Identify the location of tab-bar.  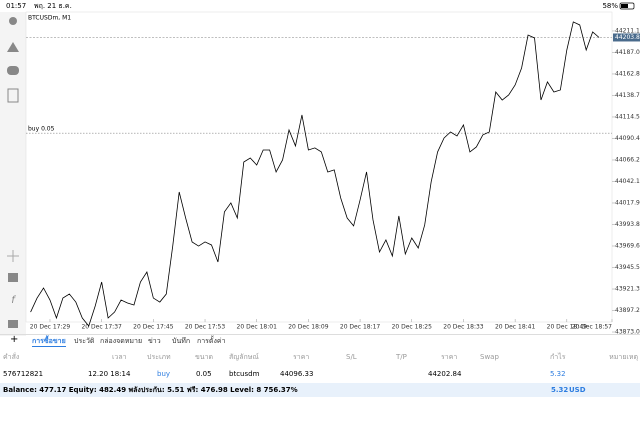
(320, 341).